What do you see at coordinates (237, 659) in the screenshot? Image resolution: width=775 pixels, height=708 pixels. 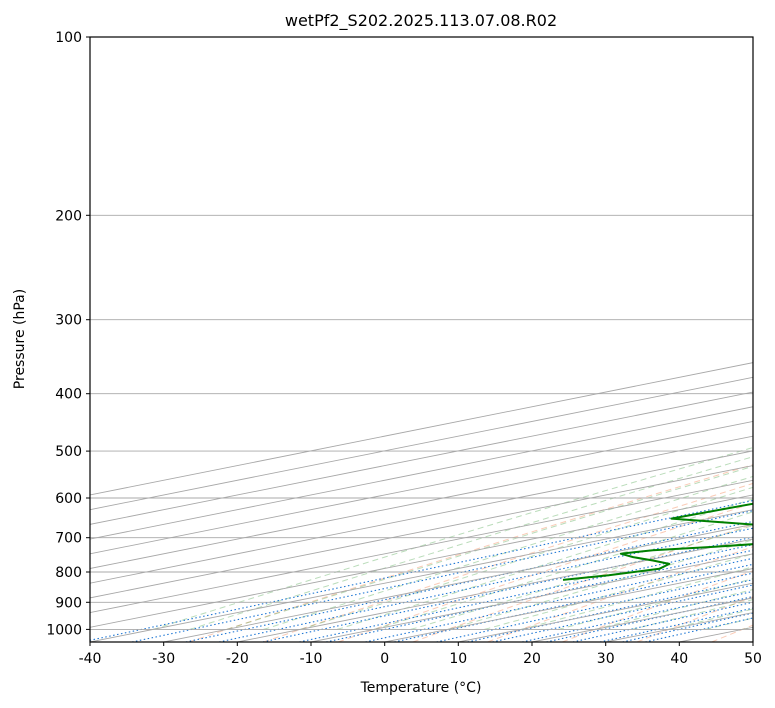 I see `x-tick-label: -20` at bounding box center [237, 659].